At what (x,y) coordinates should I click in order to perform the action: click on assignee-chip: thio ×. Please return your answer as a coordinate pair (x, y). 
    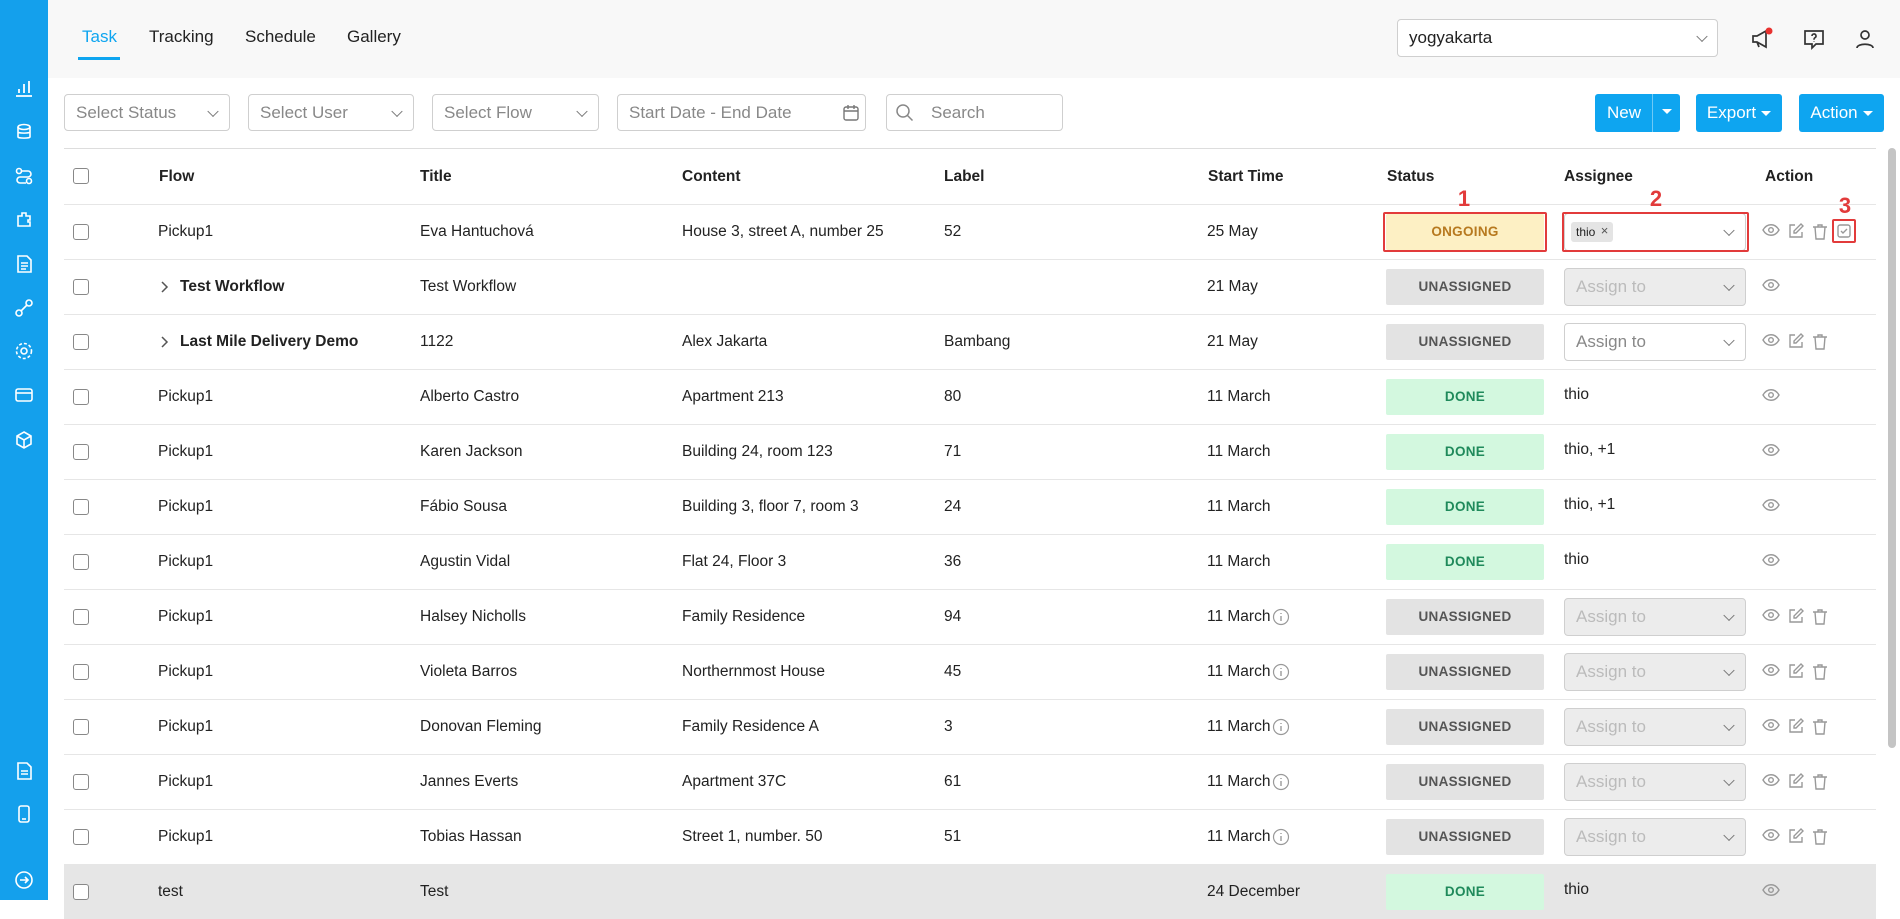
    Looking at the image, I should click on (1592, 231).